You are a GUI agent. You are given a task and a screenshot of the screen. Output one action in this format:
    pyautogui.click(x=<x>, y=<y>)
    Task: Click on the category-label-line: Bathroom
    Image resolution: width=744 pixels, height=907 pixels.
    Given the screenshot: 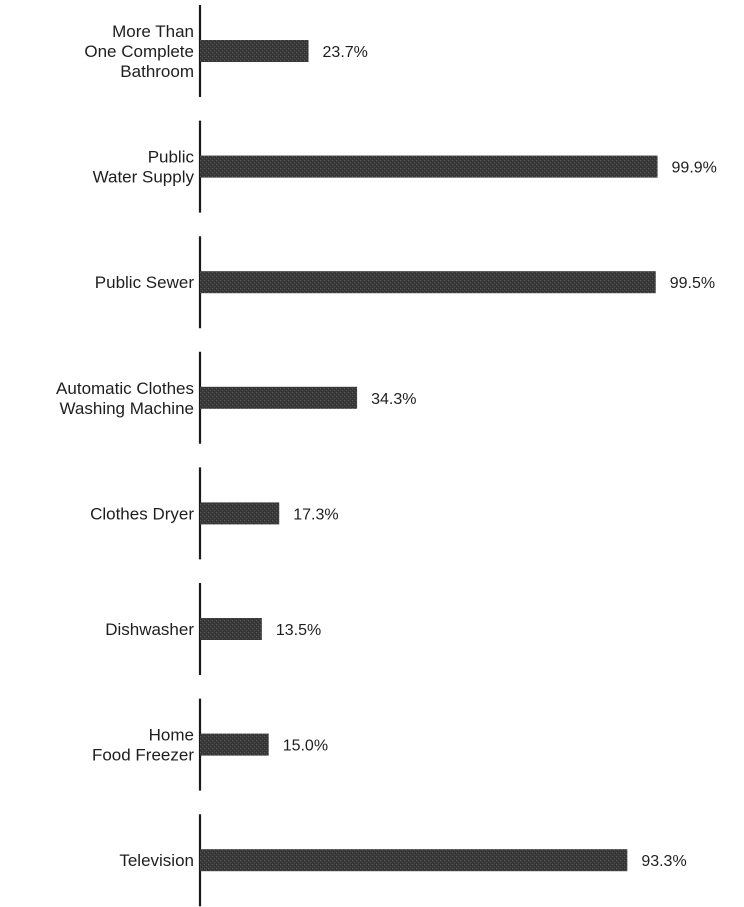 What is the action you would take?
    pyautogui.click(x=157, y=71)
    